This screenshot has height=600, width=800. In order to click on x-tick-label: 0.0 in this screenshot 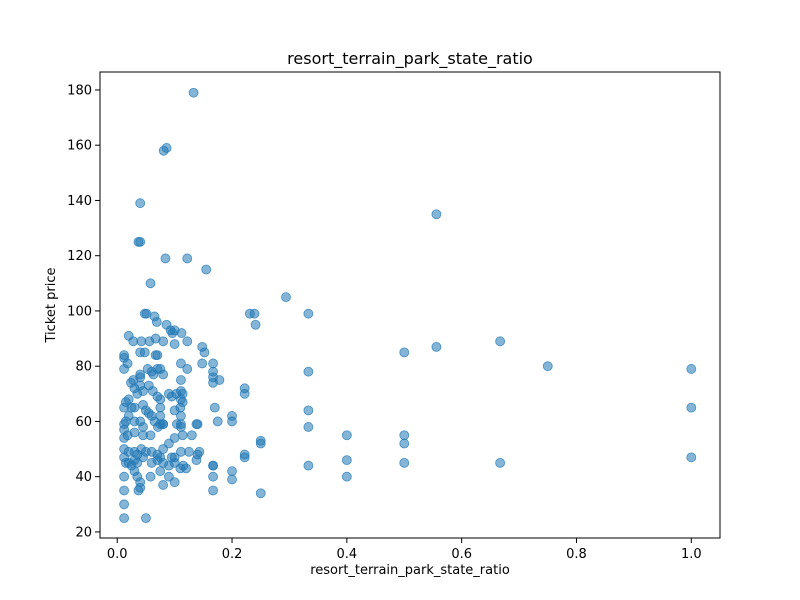, I will do `click(117, 554)`.